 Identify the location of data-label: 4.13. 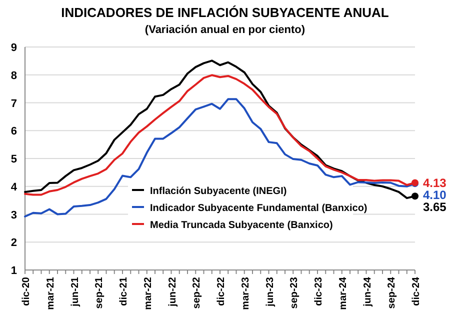
(435, 183).